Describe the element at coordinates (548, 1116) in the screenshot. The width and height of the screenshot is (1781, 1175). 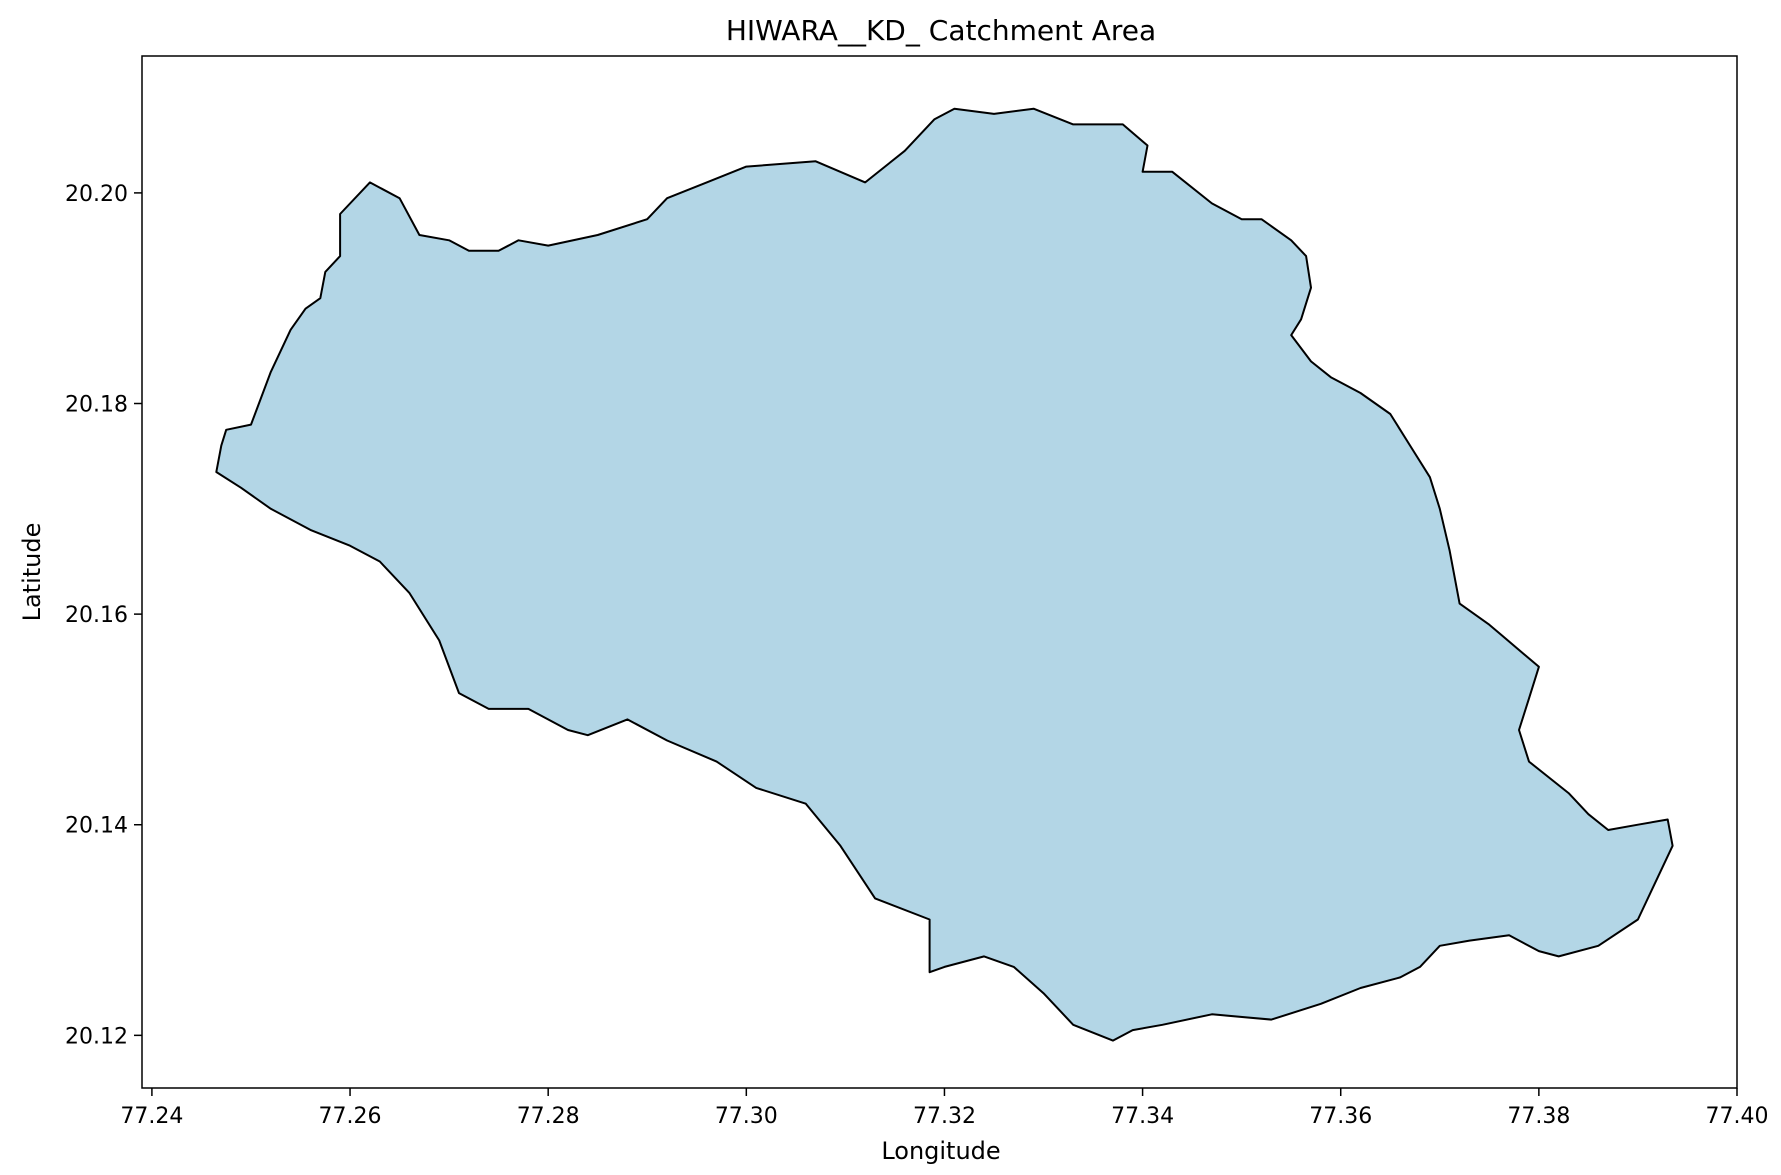
I see `x-tick-label: 77.28` at that location.